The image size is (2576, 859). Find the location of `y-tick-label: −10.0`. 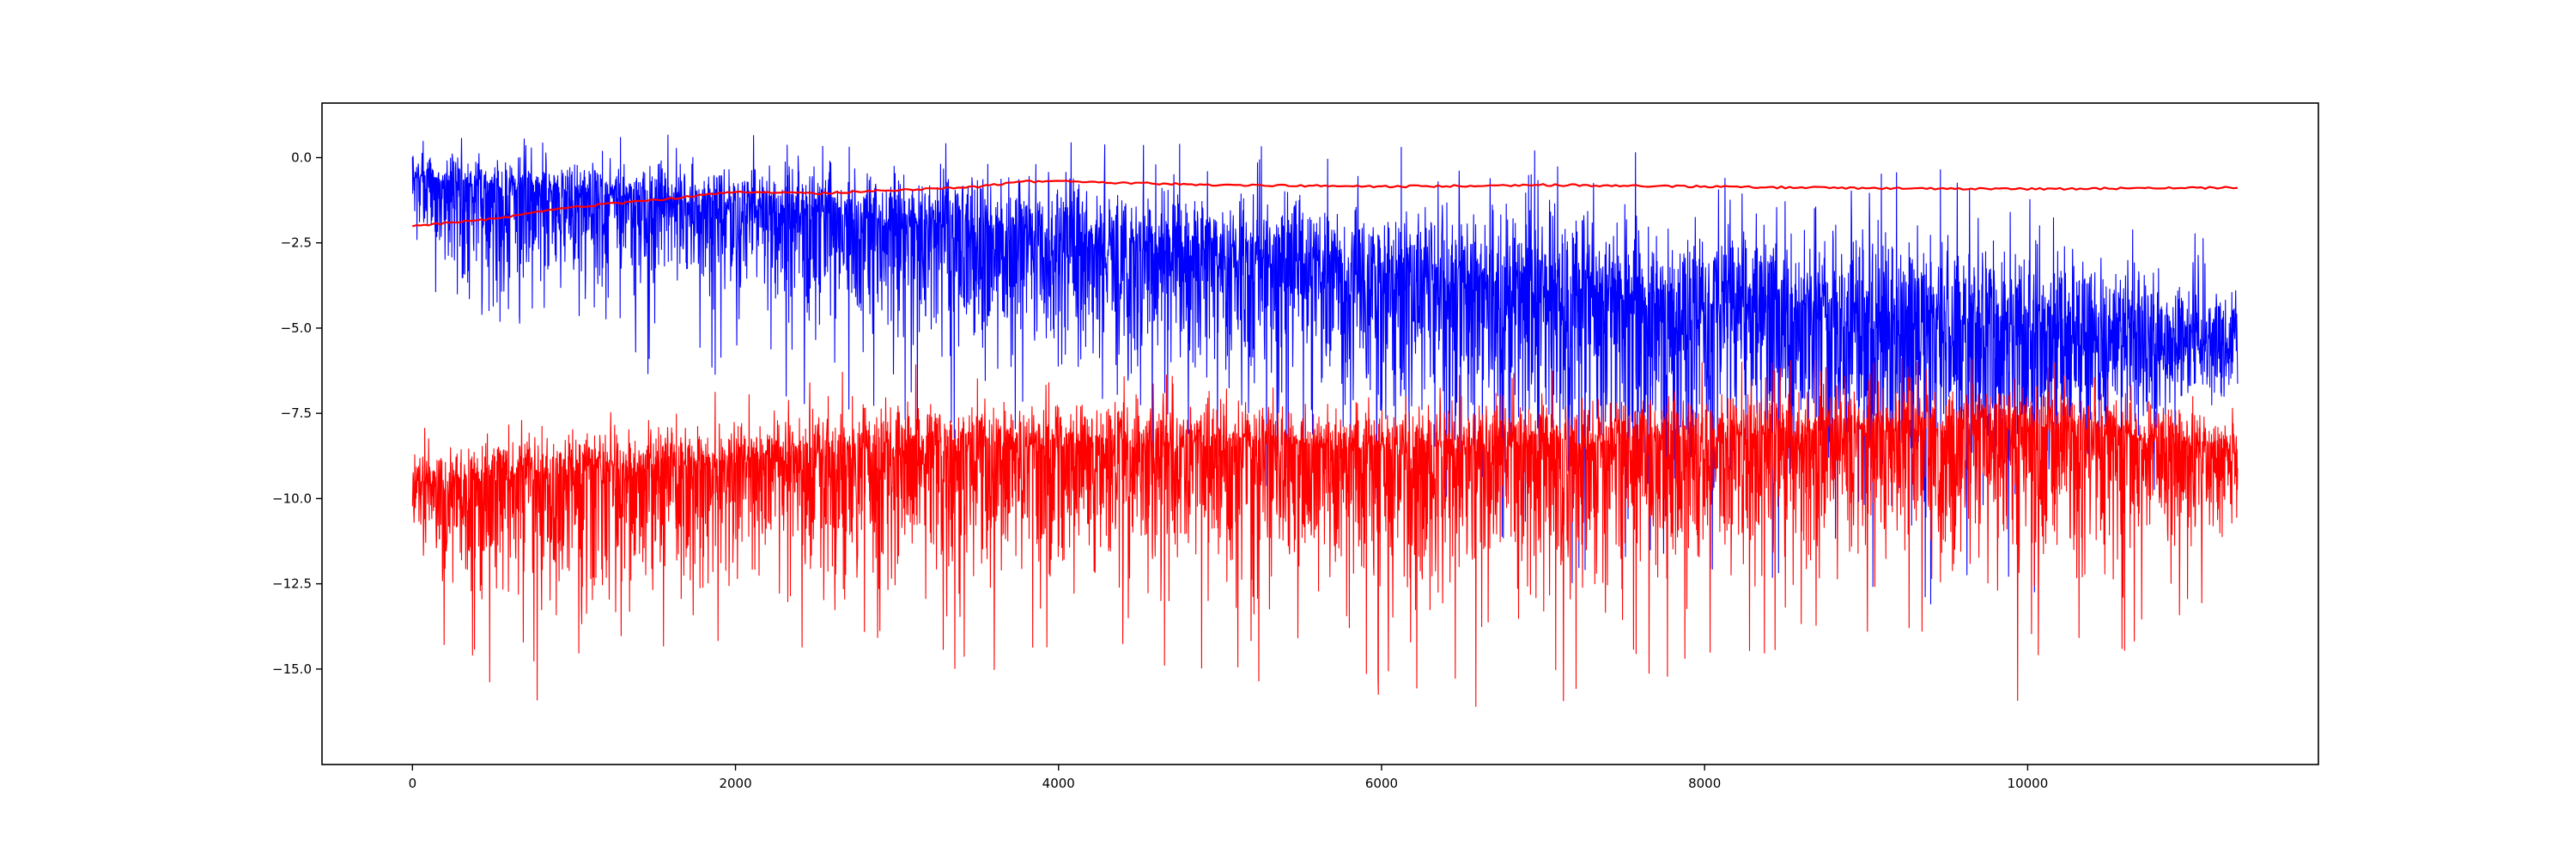

y-tick-label: −10.0 is located at coordinates (292, 498).